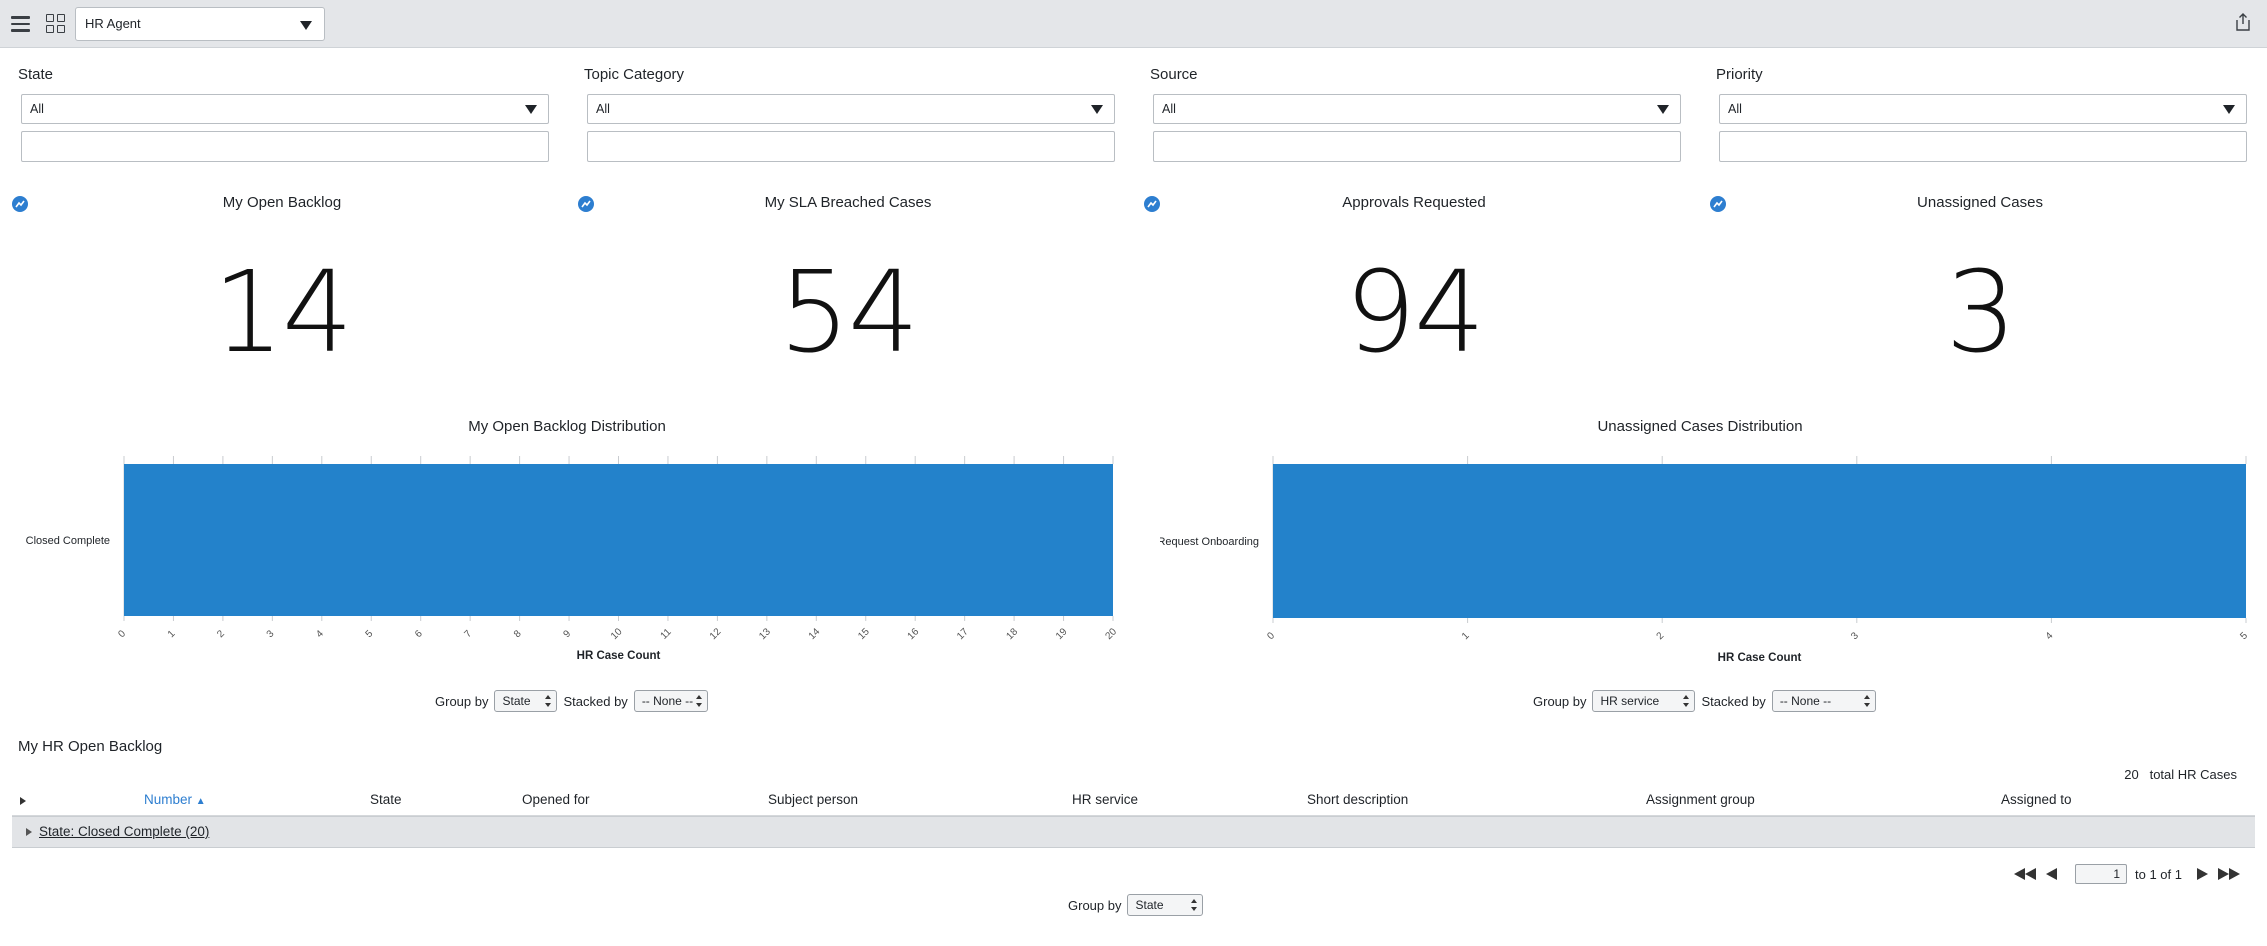 This screenshot has height=946, width=2267. I want to click on chart-unassigned-distribution: 0 1 2 3 4 5 Request Onboarding HR Case Count, so click(1705, 560).